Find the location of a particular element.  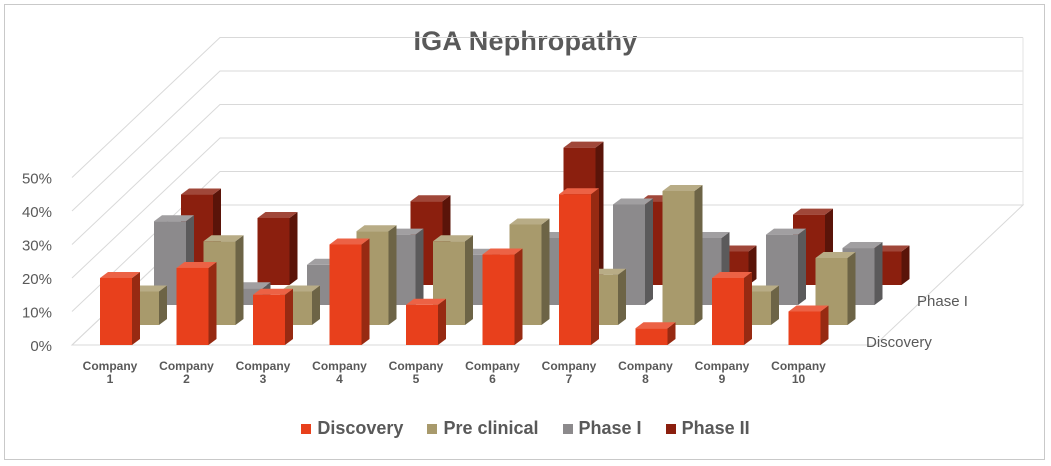

depth-axis-label: Discovery is located at coordinates (899, 342).